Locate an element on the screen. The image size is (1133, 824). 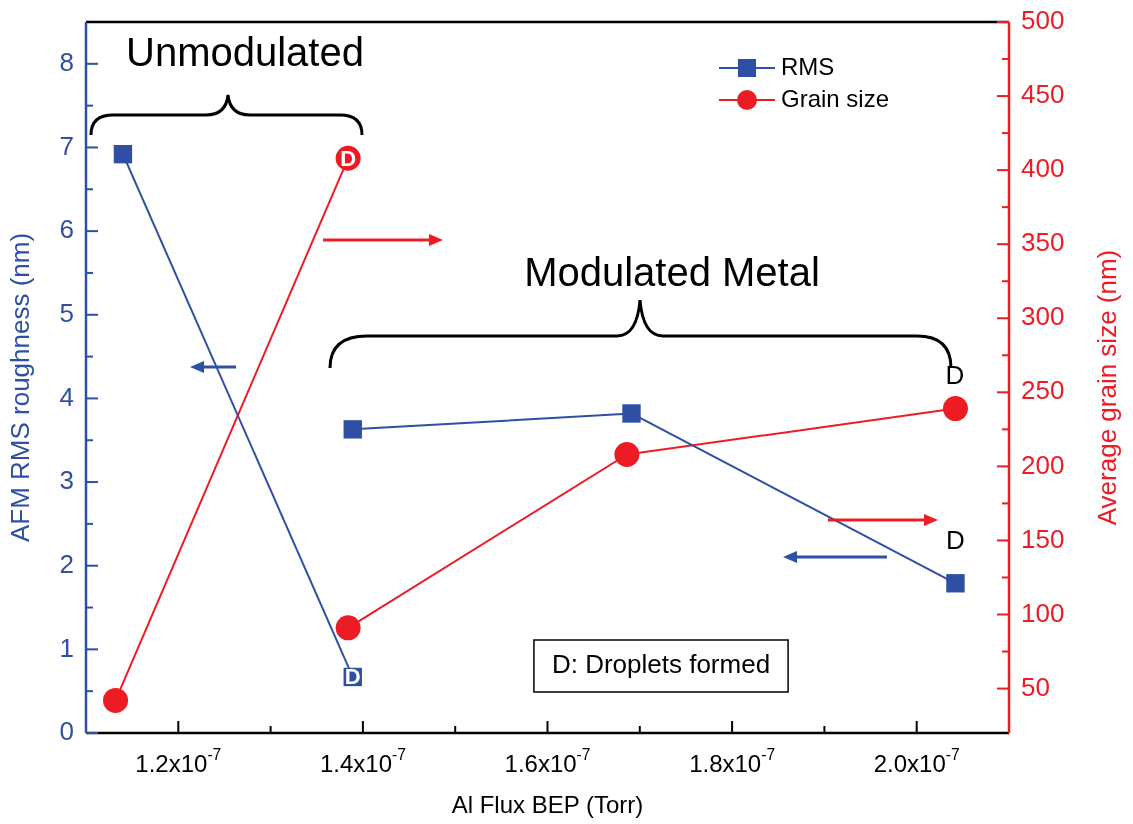
y2-tick-label: 450 is located at coordinates (1043, 94).